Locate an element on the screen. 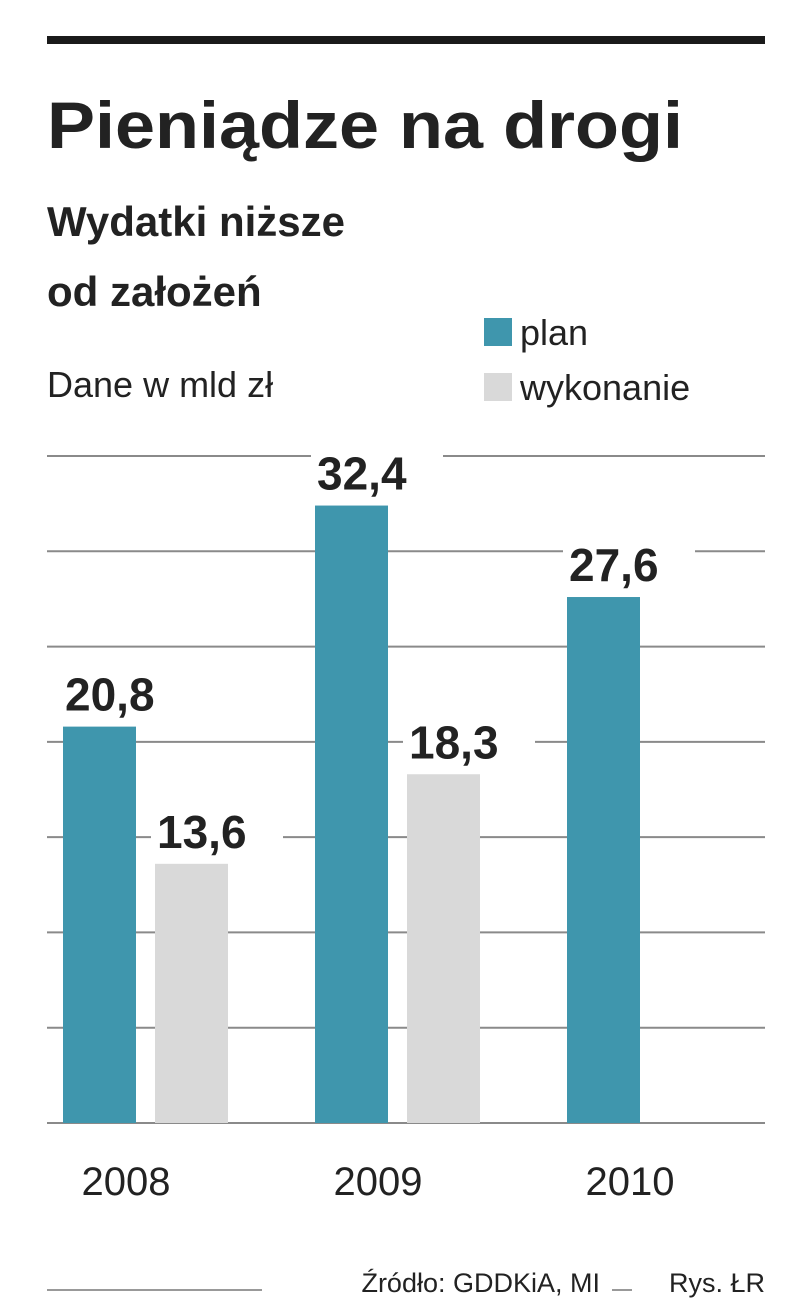 This screenshot has height=1306, width=805. subtitle: Wydatki niższe is located at coordinates (196, 221).